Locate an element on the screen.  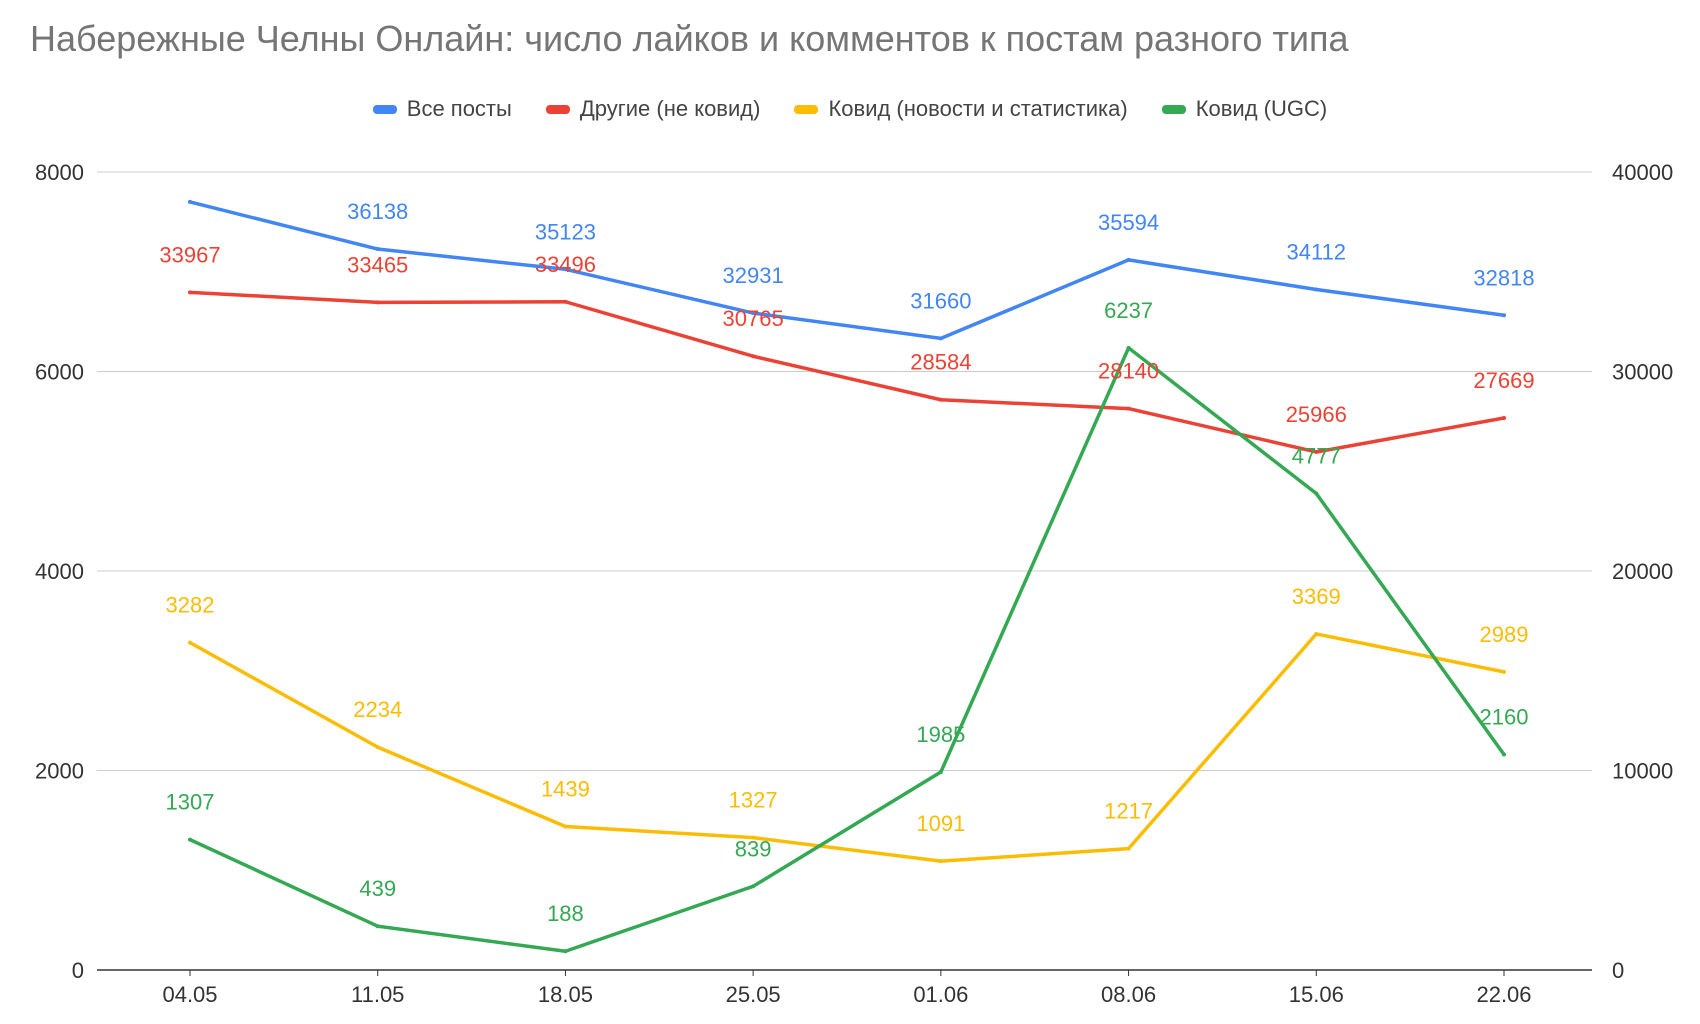
legend-label: Ковид (UGC) is located at coordinates (1261, 108).